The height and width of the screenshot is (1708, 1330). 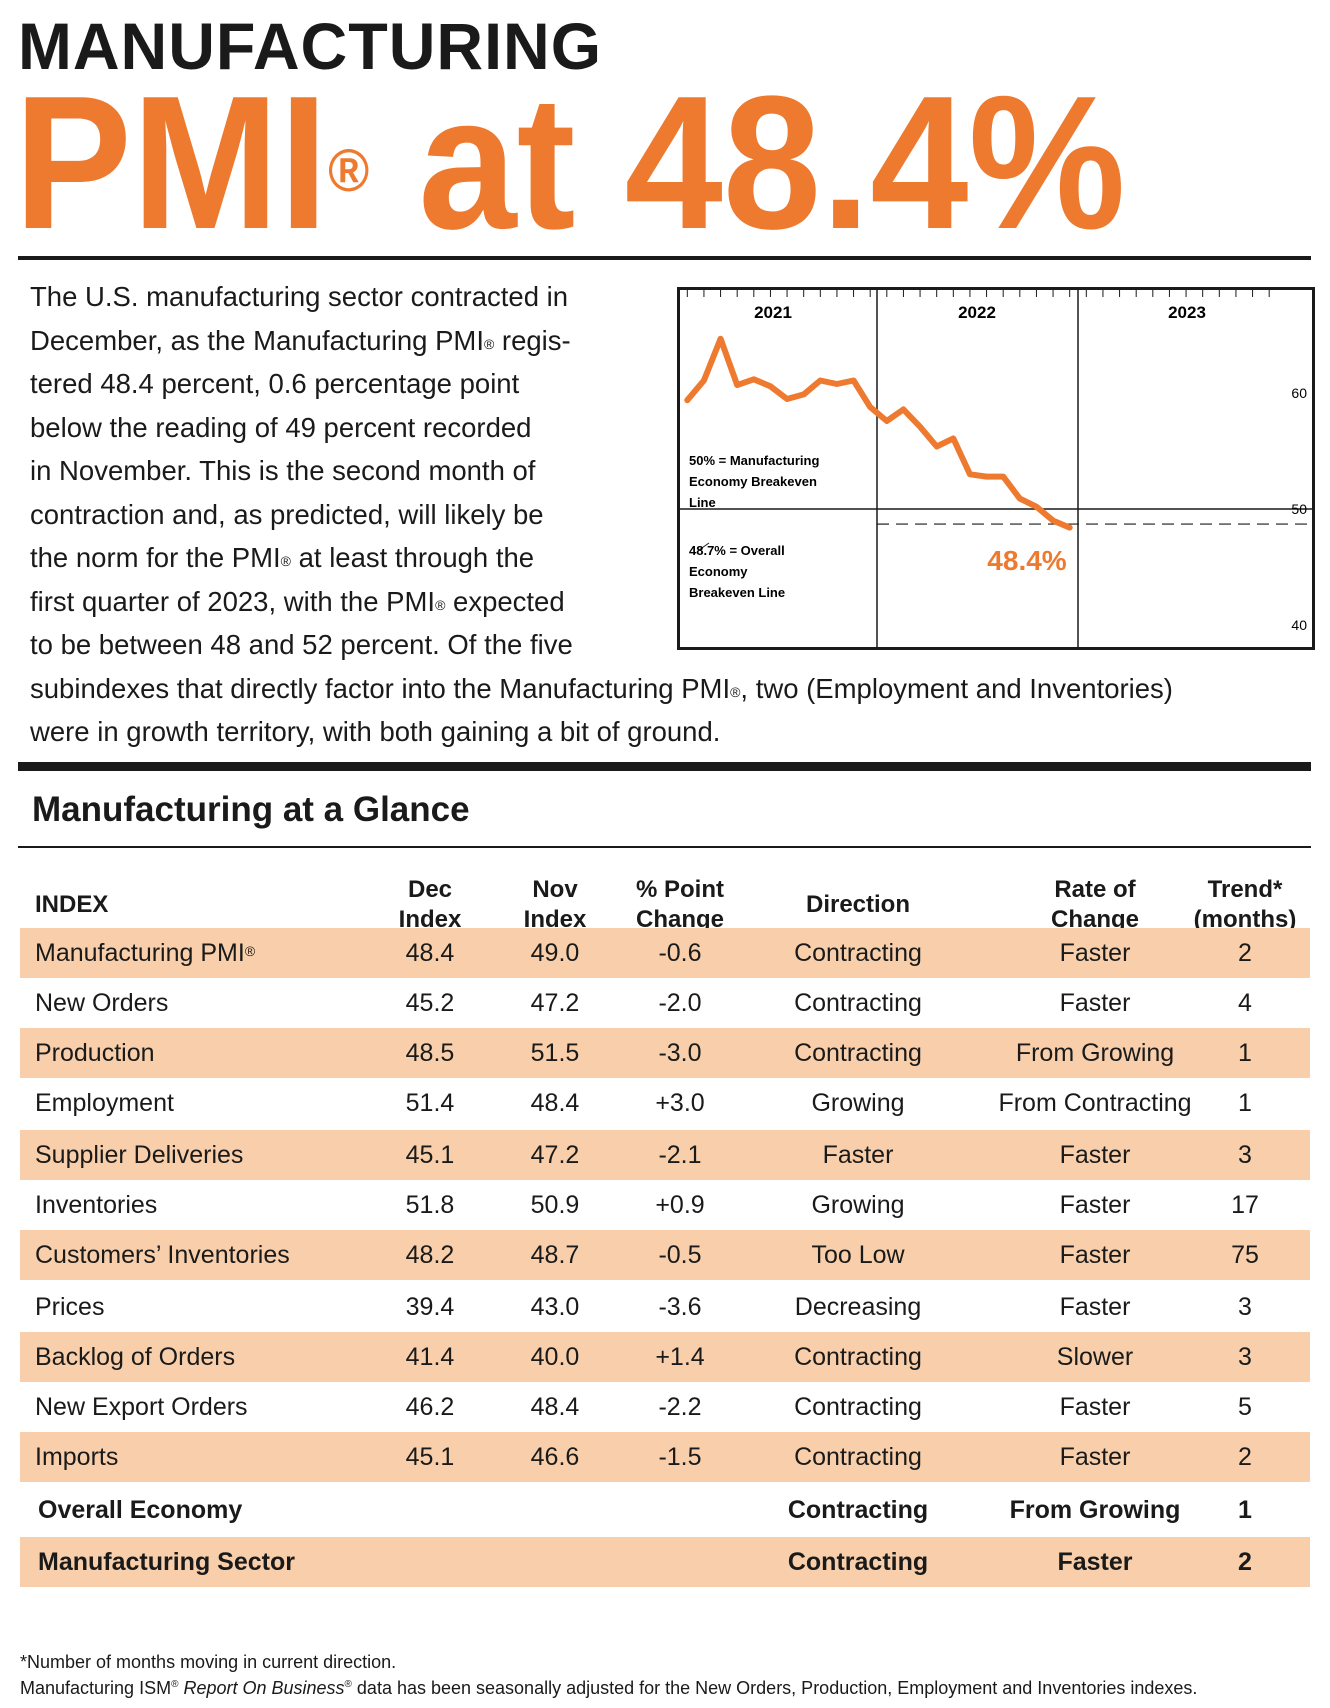 What do you see at coordinates (72, 904) in the screenshot?
I see `header-index: INDEX` at bounding box center [72, 904].